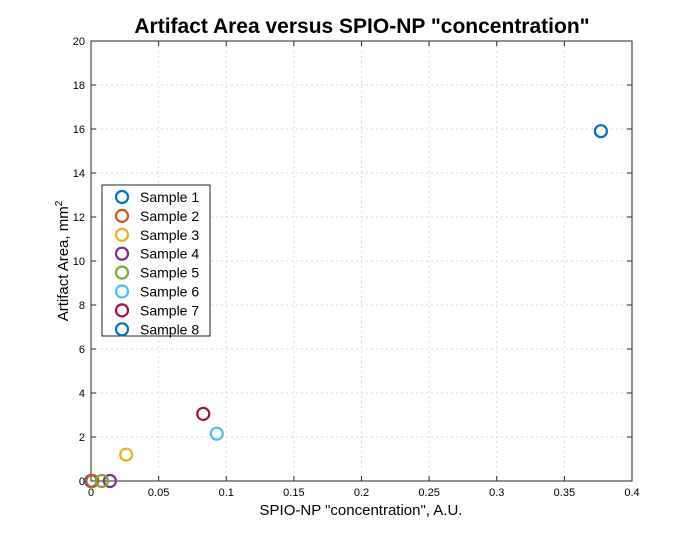  Describe the element at coordinates (79, 130) in the screenshot. I see `y-tick-label: 16` at that location.